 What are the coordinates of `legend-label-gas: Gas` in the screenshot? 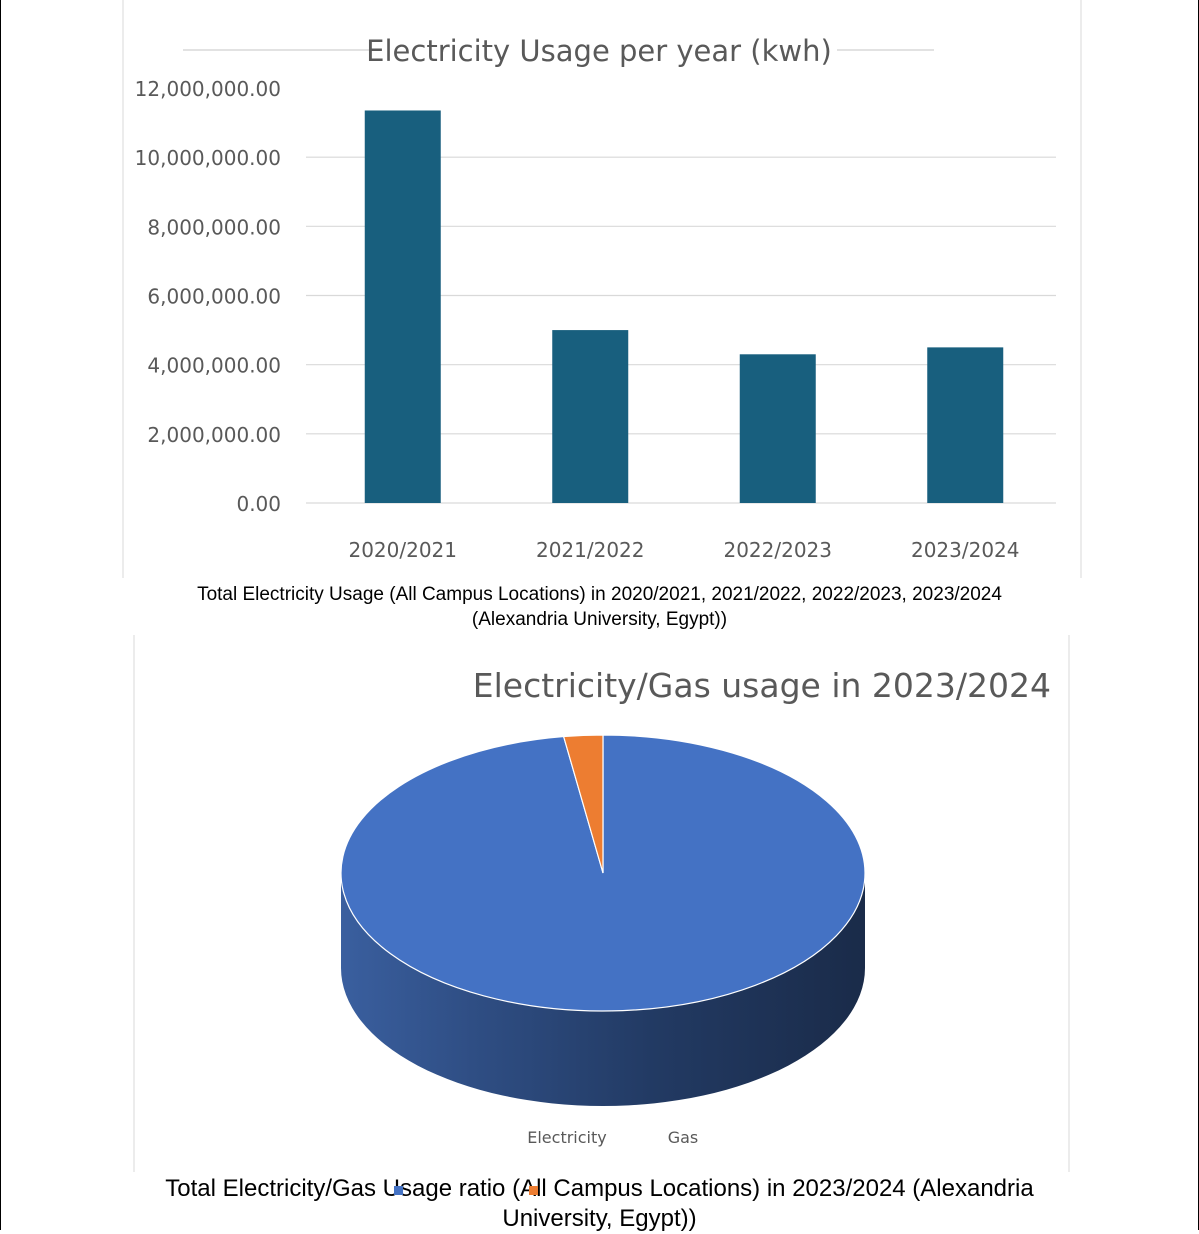 It's located at (683, 1137).